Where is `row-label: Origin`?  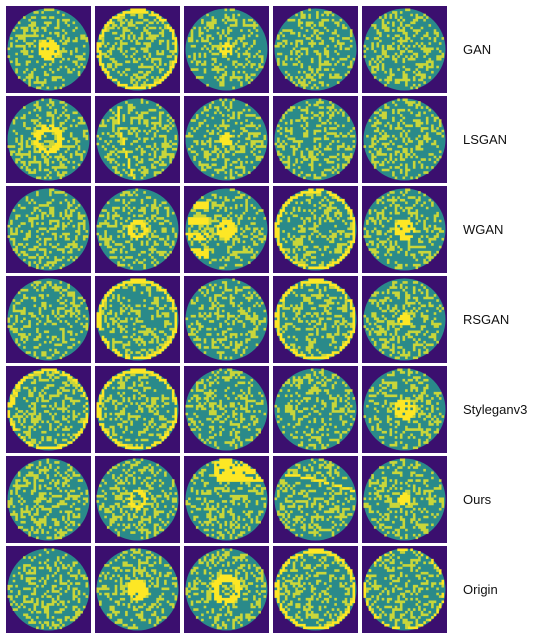 row-label: Origin is located at coordinates (480, 589).